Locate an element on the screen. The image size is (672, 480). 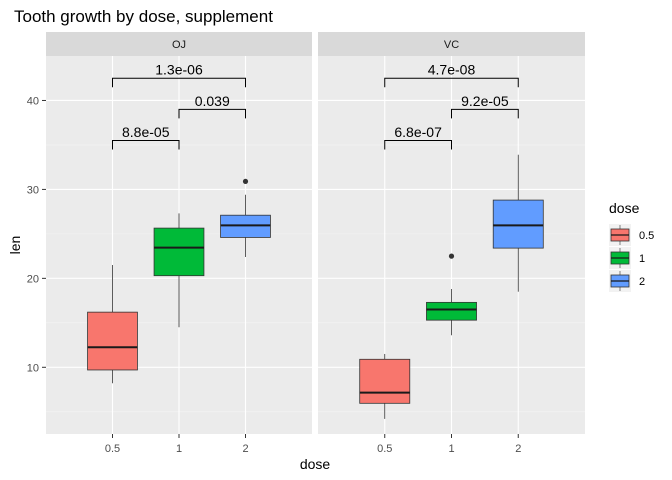
strip-label: OJ is located at coordinates (179, 45).